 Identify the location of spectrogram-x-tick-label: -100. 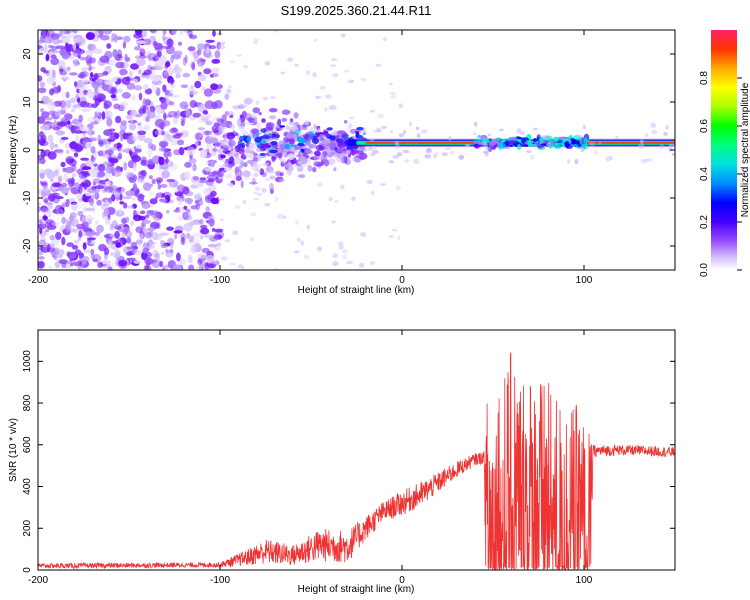
(220, 280).